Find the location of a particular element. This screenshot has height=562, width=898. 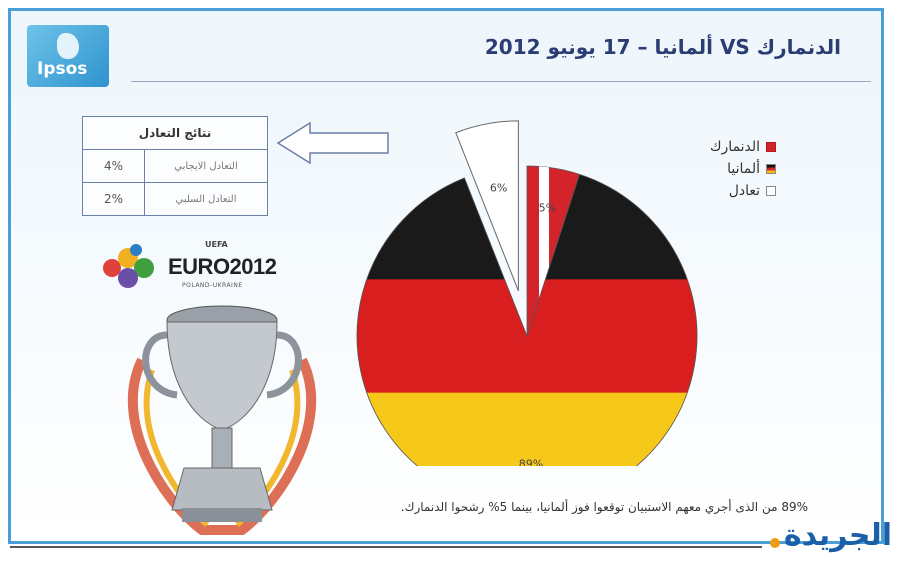

germany-slice-band is located at coordinates (527, 429).